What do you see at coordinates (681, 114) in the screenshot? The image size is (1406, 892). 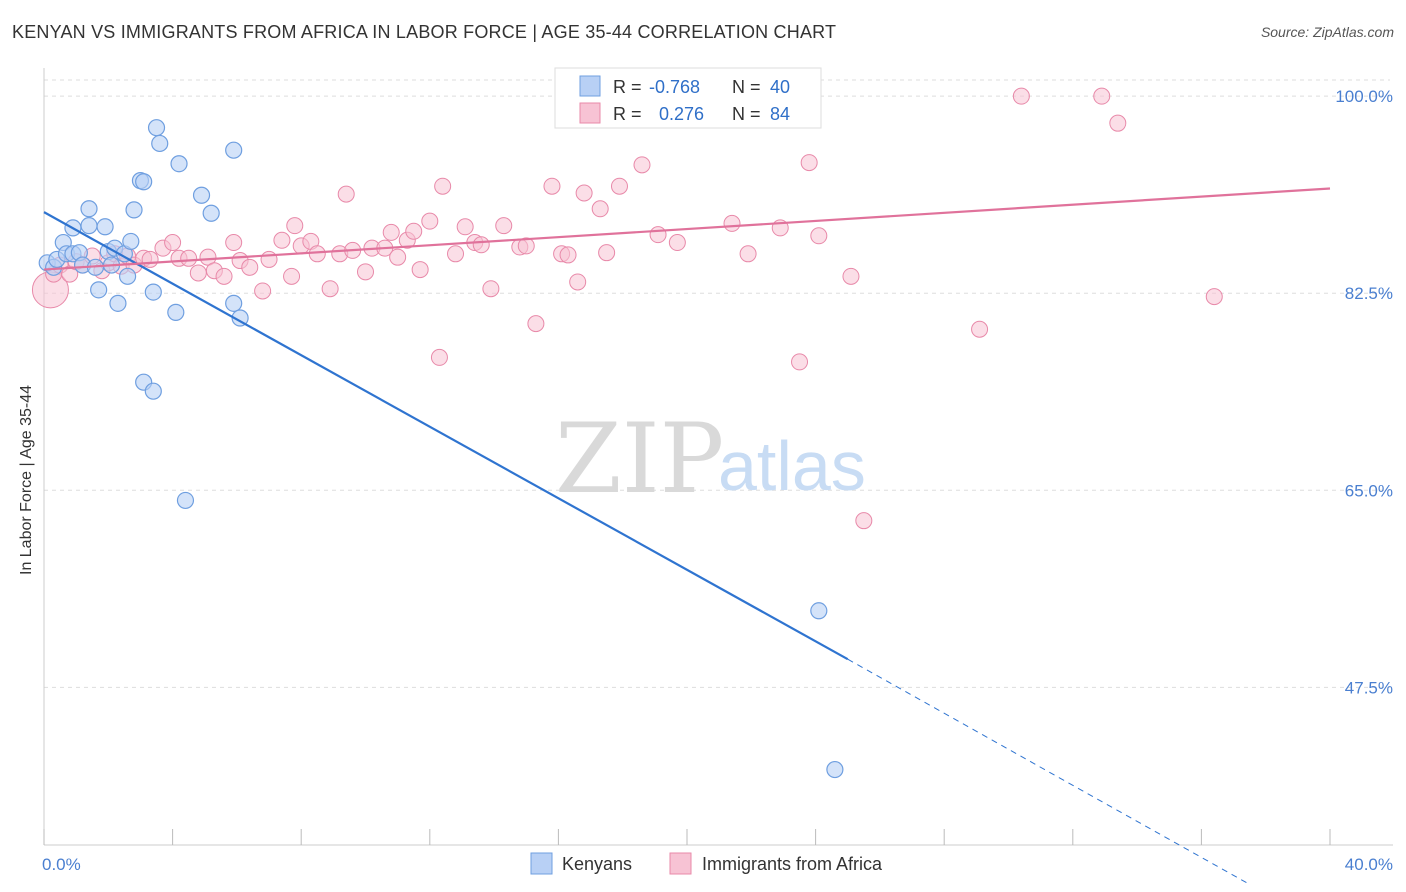 I see `legend-r-value: 0.276` at bounding box center [681, 114].